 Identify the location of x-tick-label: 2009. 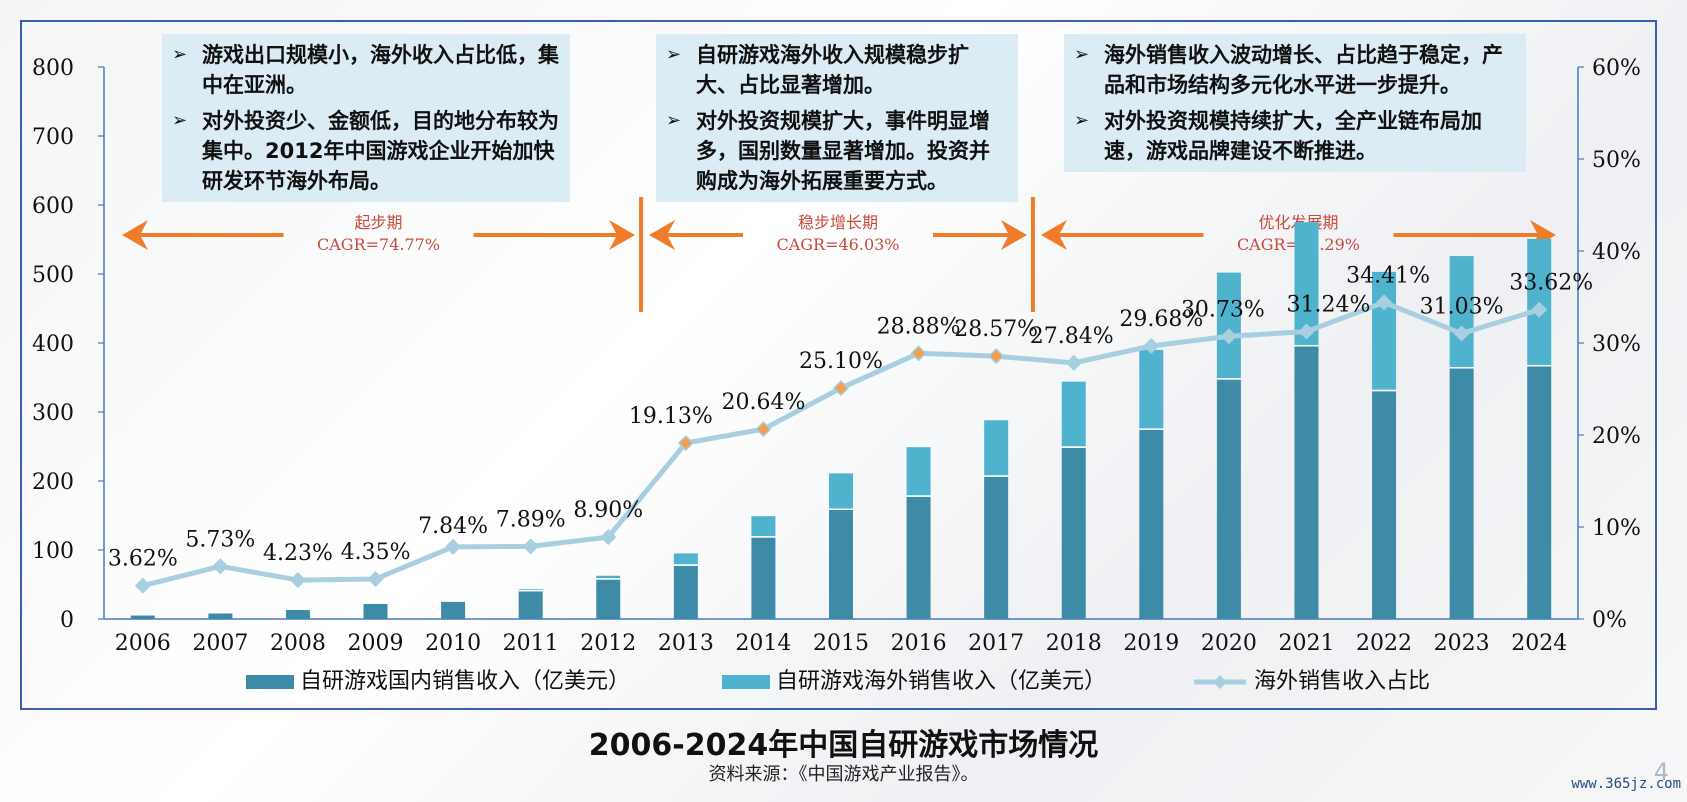
(376, 643).